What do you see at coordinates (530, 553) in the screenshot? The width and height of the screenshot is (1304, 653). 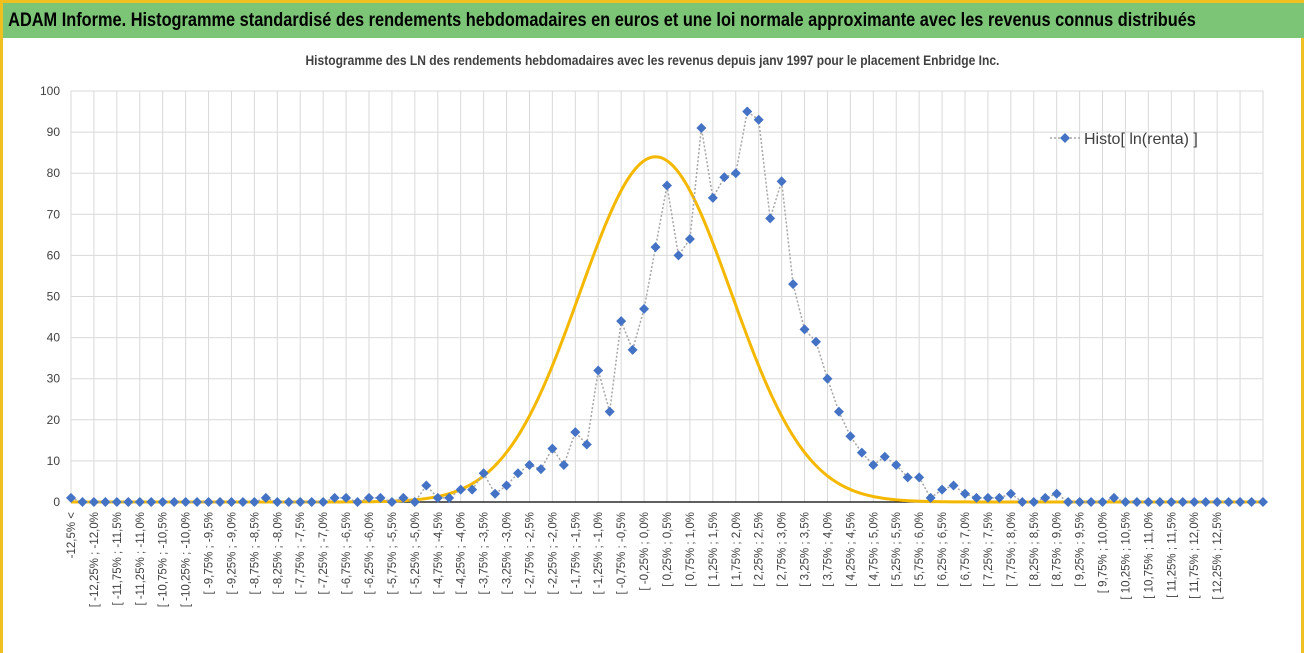 I see `x-tick-label: [ -2,75% ; -2,5%` at bounding box center [530, 553].